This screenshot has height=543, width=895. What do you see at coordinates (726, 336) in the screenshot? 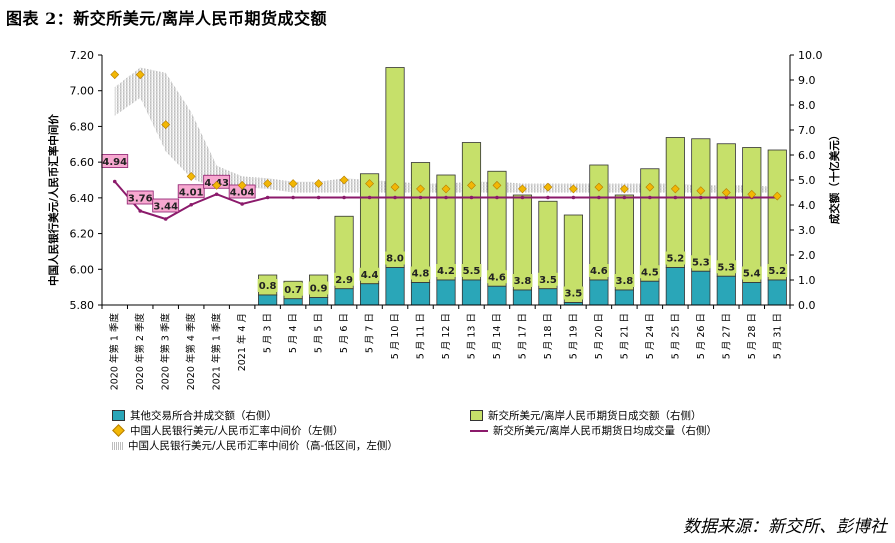
I see `x-tick-label: 5 月 27 日` at bounding box center [726, 336].